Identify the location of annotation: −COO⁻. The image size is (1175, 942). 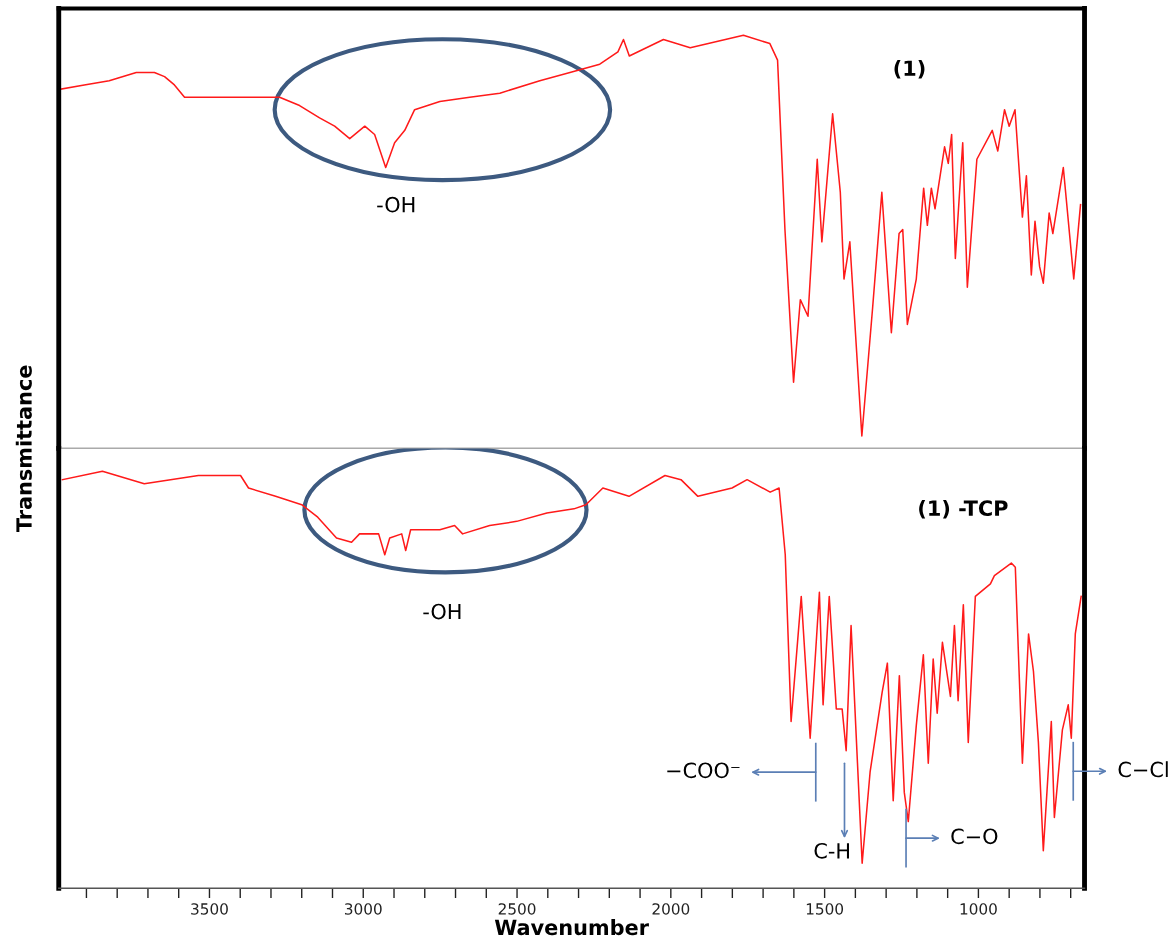
(703, 770).